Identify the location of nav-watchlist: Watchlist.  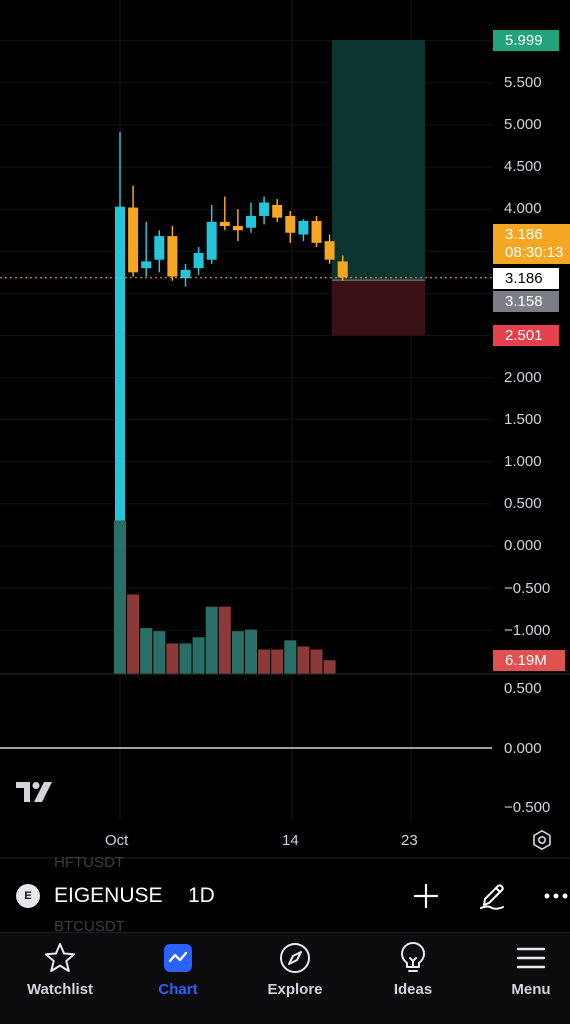
(60, 969).